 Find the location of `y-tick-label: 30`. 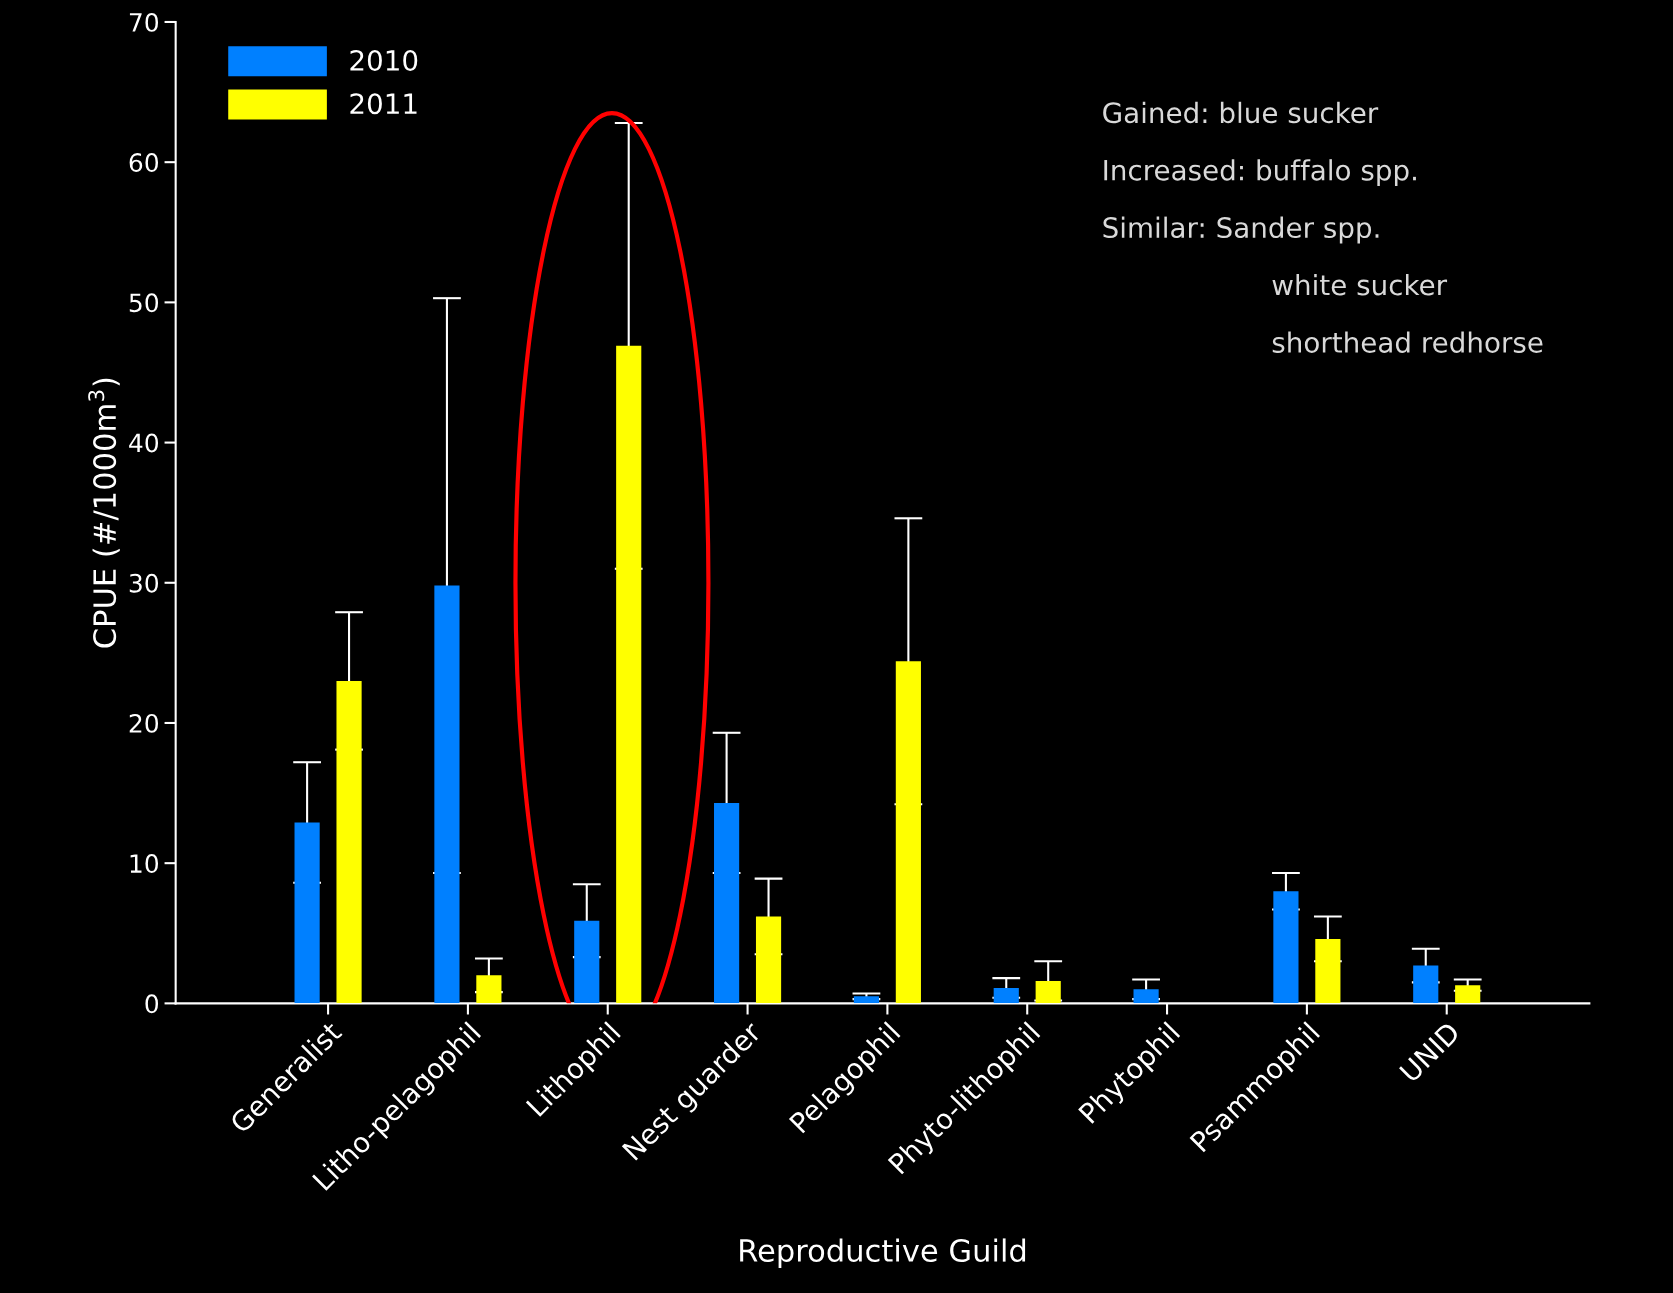

y-tick-label: 30 is located at coordinates (144, 583).